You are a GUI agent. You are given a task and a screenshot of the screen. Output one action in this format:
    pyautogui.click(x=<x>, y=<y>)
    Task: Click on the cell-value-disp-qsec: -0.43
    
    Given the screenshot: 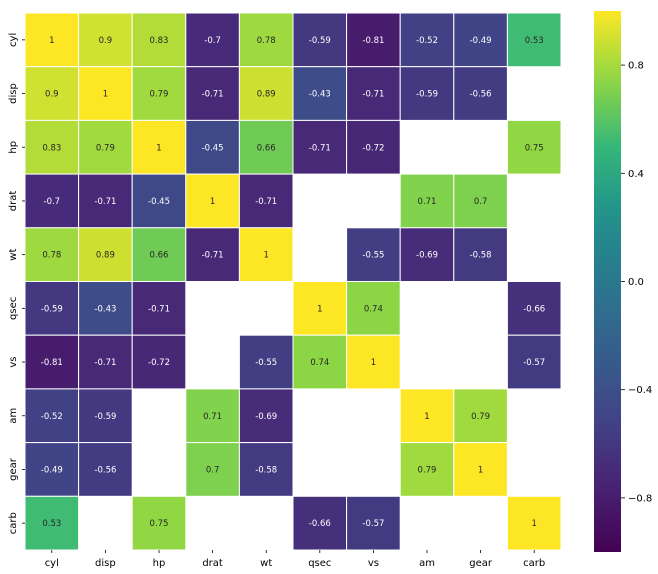 What is the action you would take?
    pyautogui.click(x=320, y=95)
    